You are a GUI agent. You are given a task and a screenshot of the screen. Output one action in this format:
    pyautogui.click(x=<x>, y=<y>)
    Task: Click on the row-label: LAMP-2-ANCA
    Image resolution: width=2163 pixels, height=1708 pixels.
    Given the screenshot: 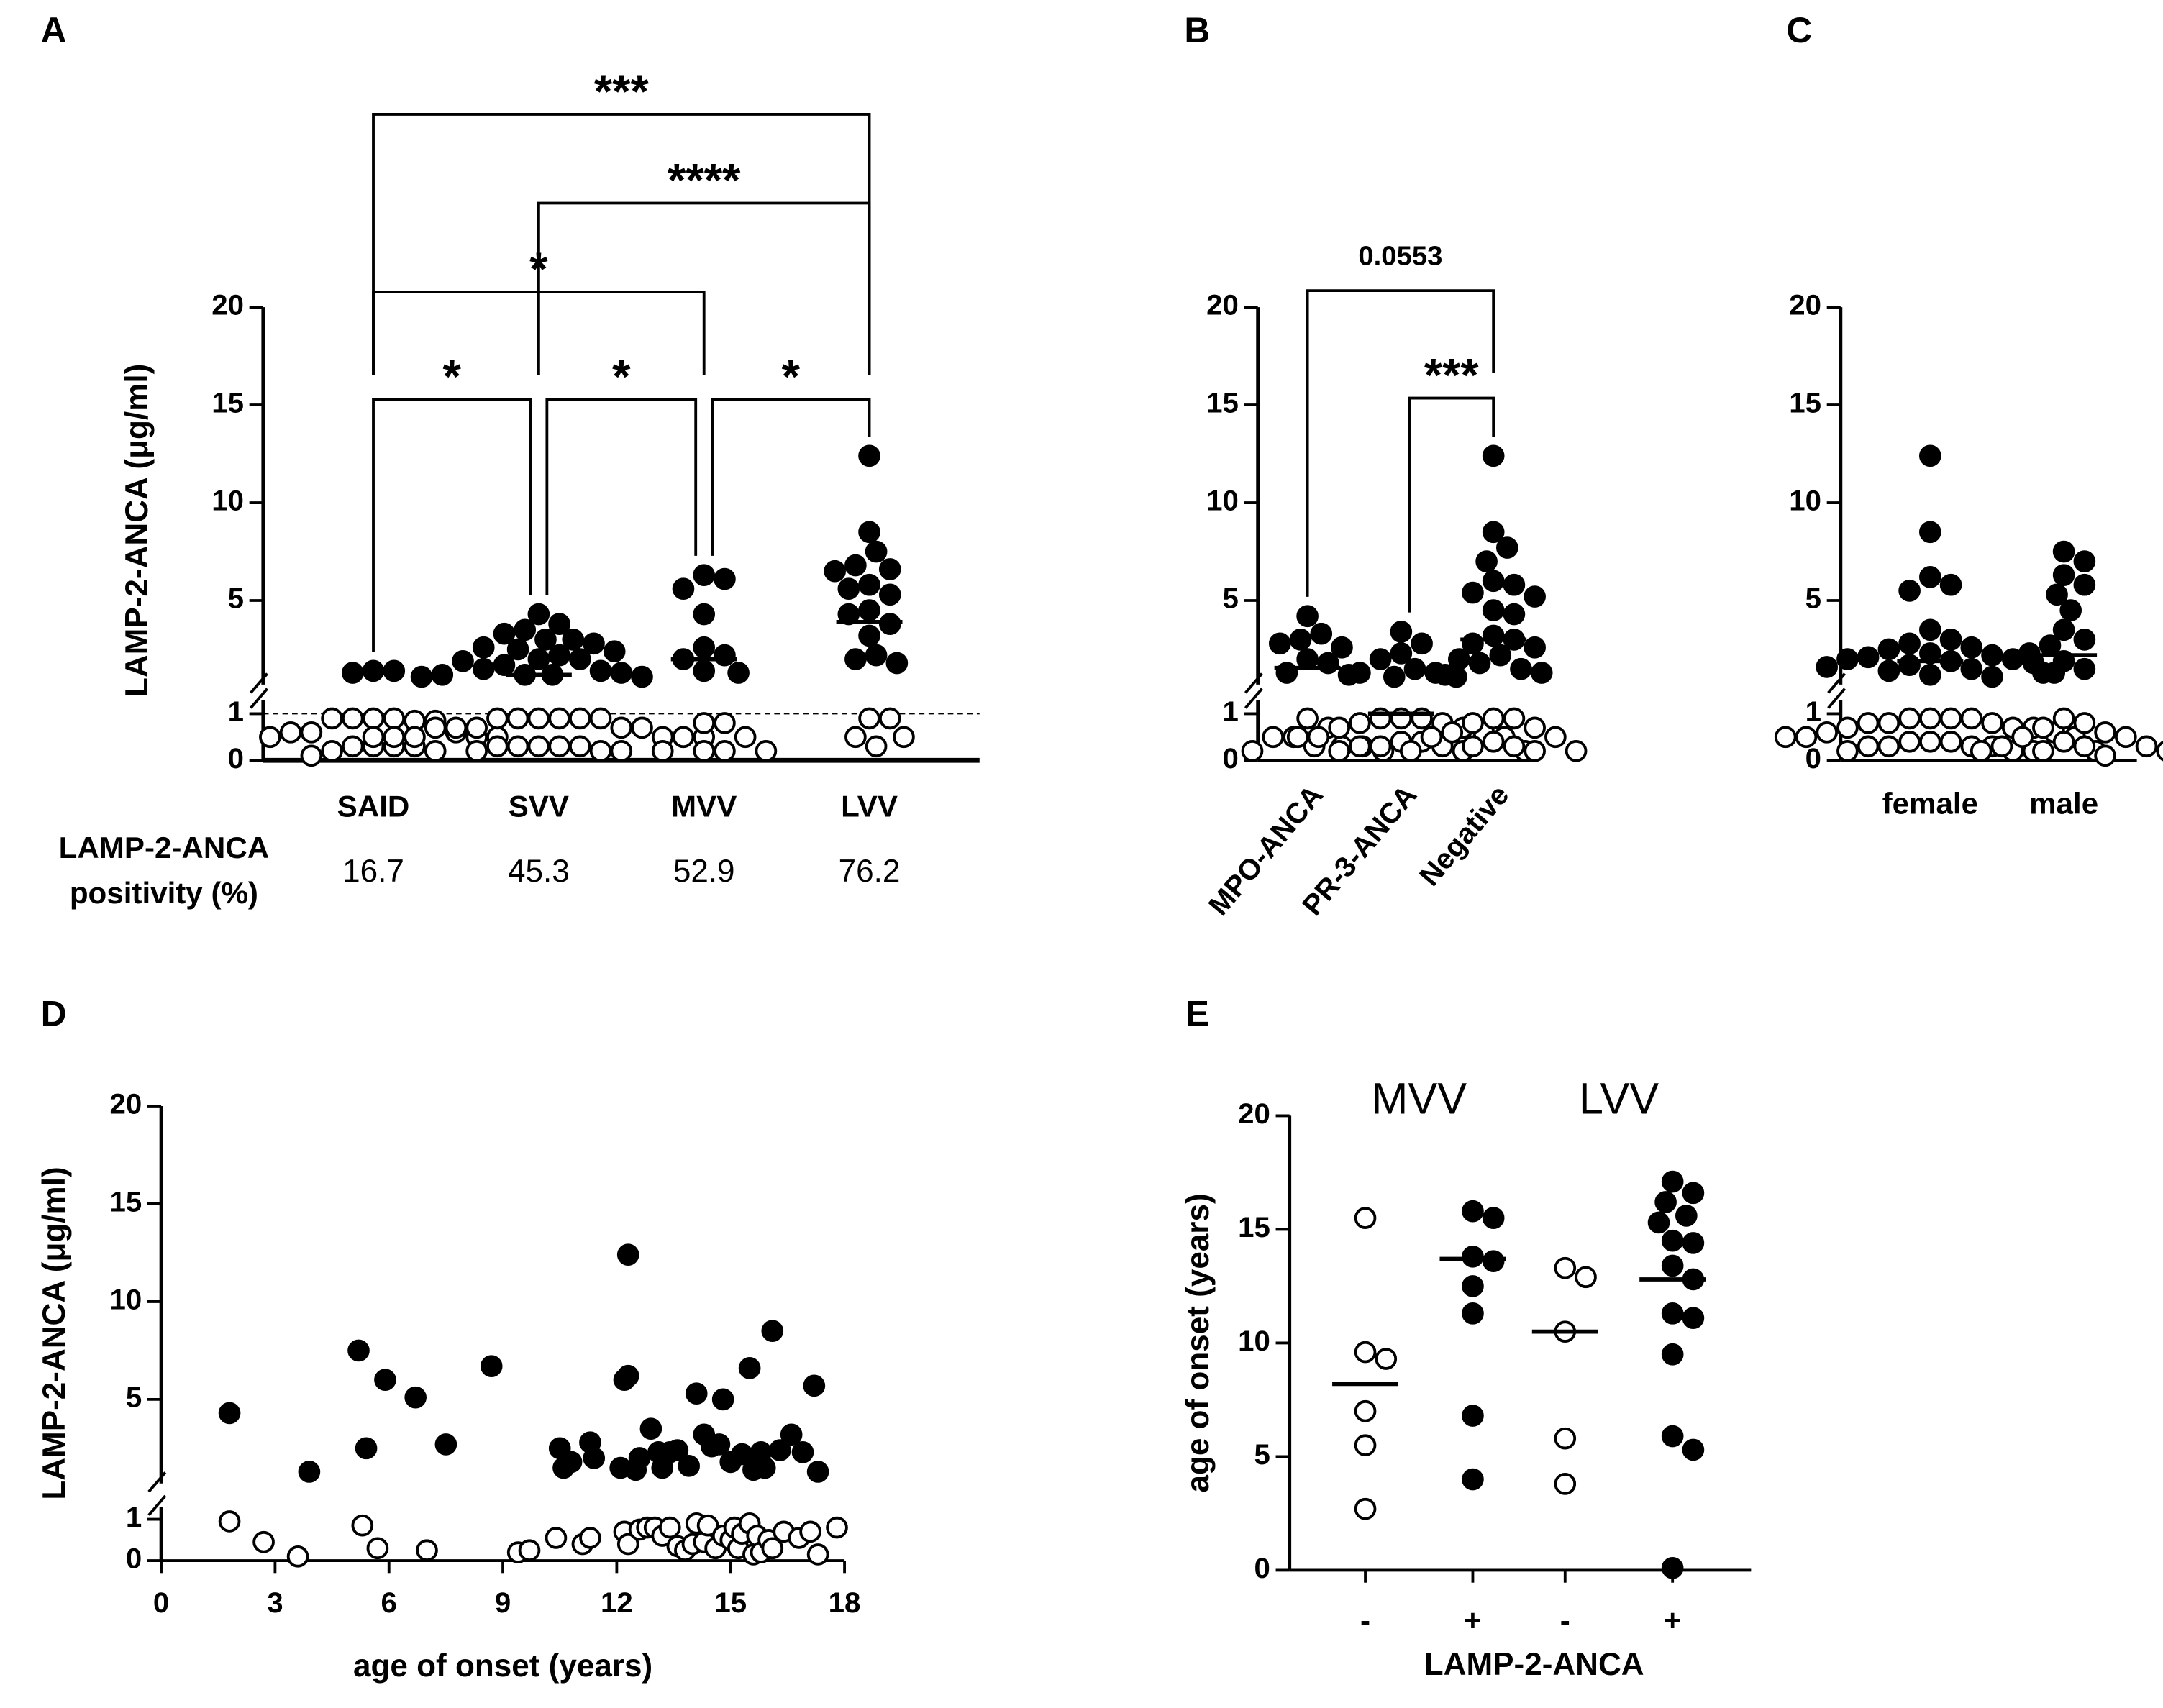 What is the action you would take?
    pyautogui.click(x=164, y=847)
    